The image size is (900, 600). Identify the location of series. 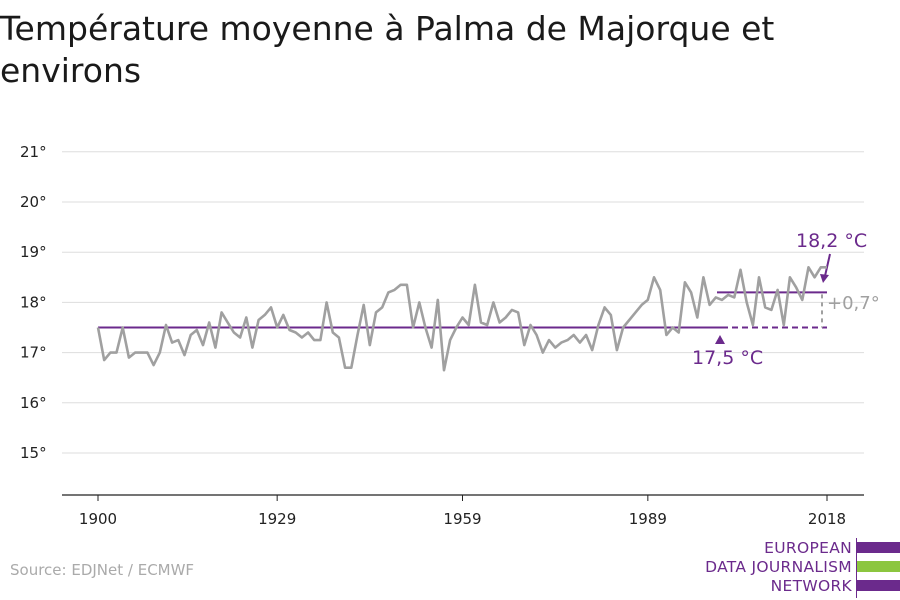
(461, 318).